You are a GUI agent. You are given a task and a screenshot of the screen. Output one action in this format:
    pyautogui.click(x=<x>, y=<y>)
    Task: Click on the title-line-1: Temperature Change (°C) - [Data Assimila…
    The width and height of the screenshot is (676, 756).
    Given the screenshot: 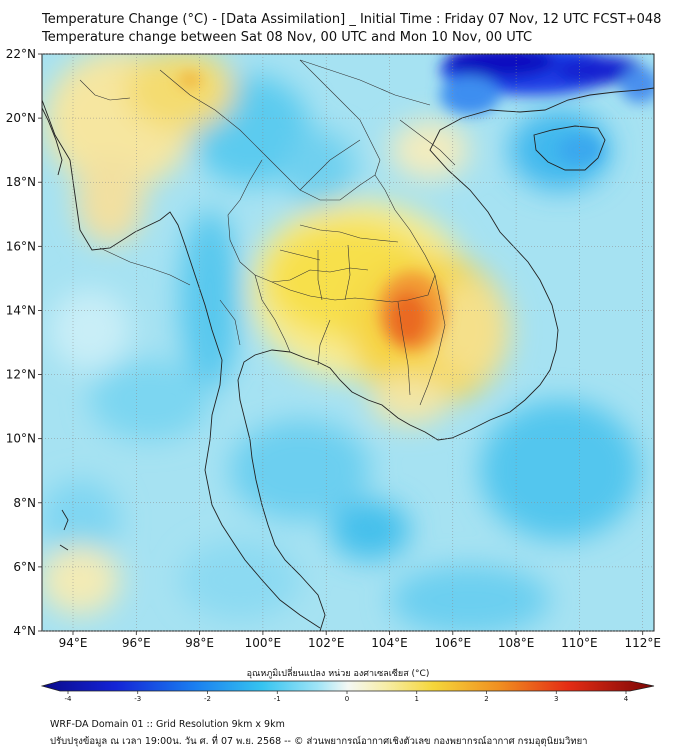 What is the action you would take?
    pyautogui.click(x=352, y=19)
    